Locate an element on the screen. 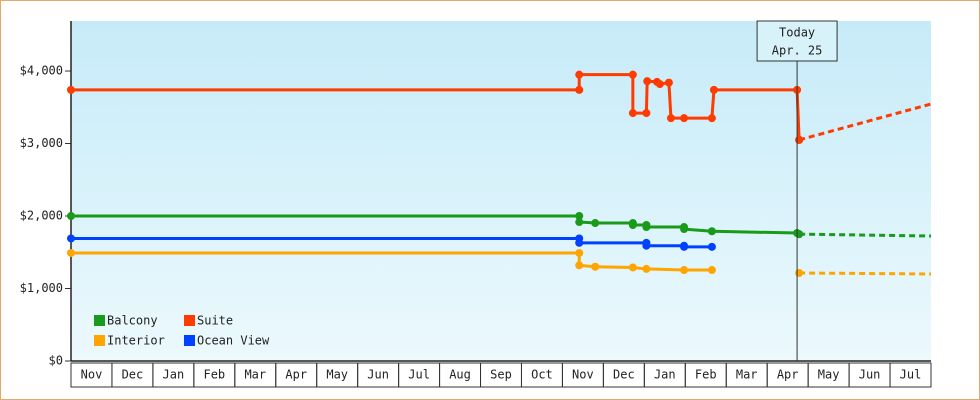  month-cell is located at coordinates (910, 375).